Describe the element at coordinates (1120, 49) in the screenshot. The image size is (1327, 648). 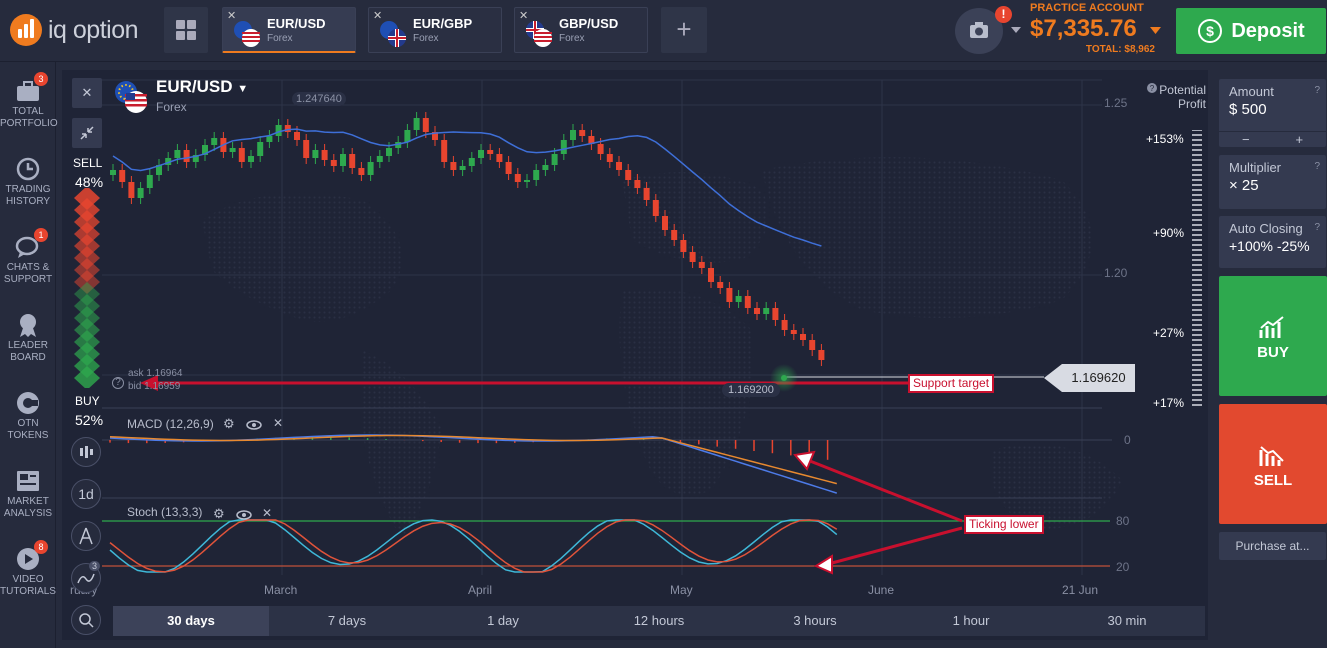
I see `total-value: TOTAL: $8,962` at that location.